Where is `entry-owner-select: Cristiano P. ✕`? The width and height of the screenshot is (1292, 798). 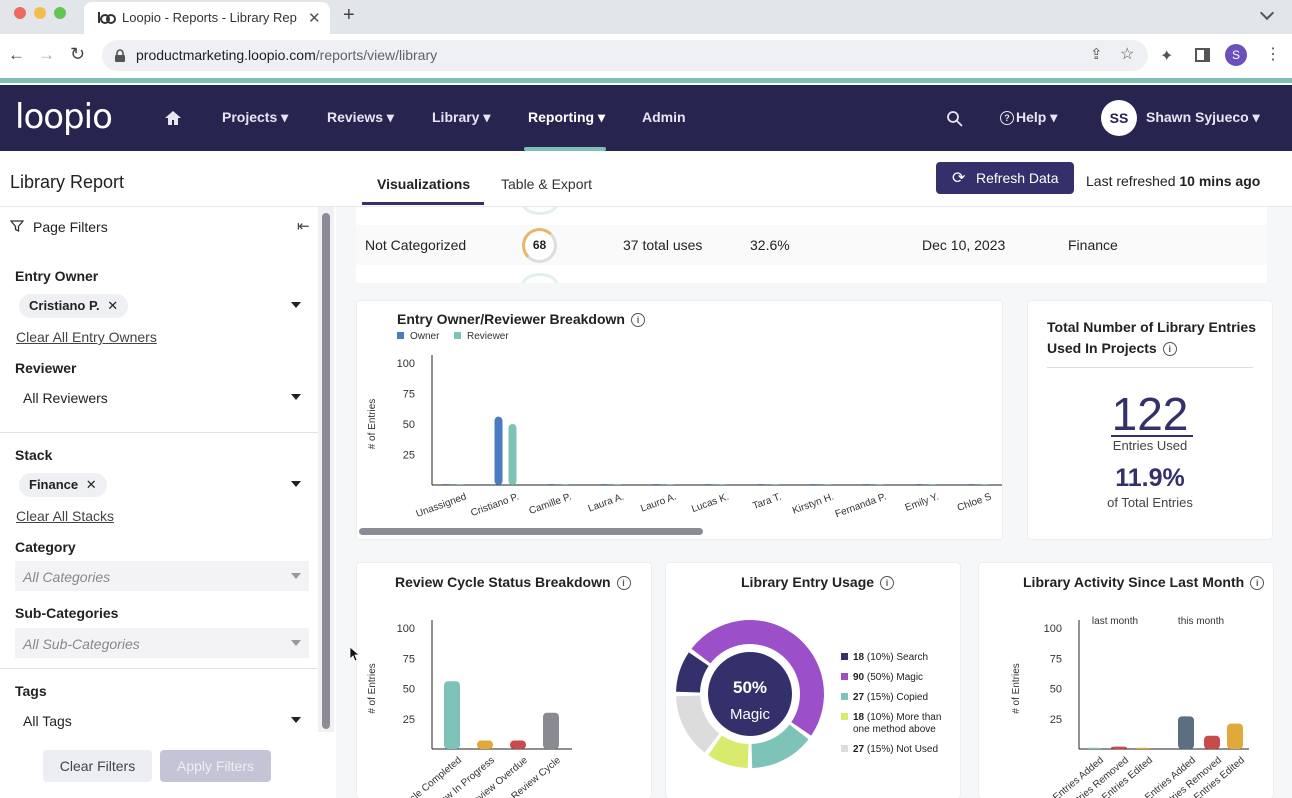
entry-owner-select: Cristiano P. ✕ is located at coordinates (162, 305).